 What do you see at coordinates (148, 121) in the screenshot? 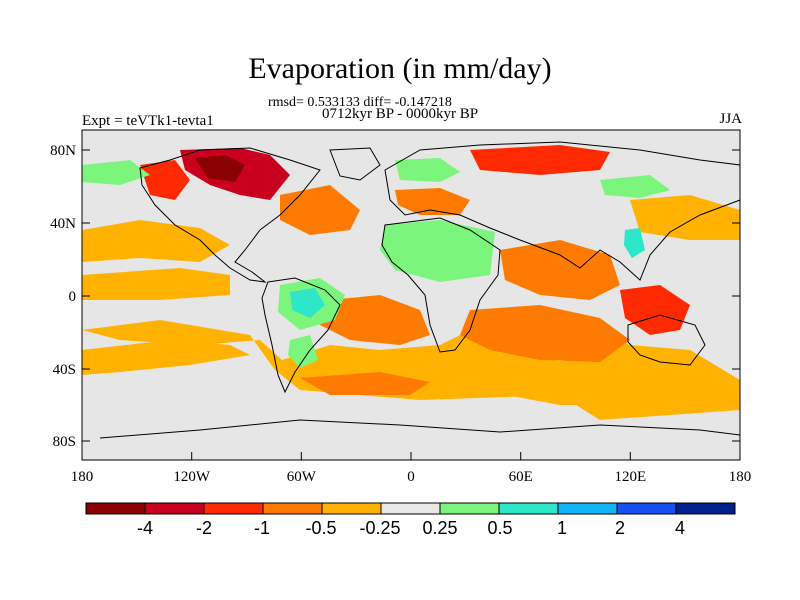
I see `experiment-label: Expt = teVTk1-tevta1` at bounding box center [148, 121].